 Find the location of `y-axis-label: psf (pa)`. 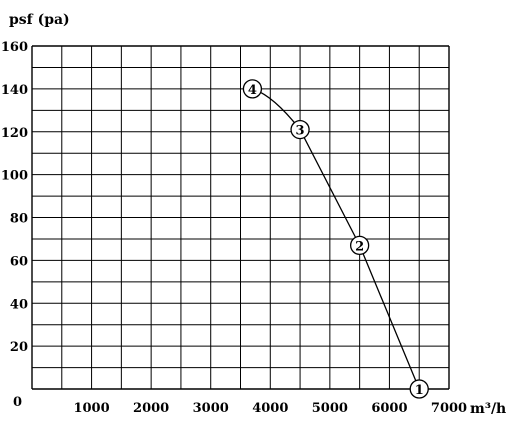

y-axis-label: psf (pa) is located at coordinates (39, 20).